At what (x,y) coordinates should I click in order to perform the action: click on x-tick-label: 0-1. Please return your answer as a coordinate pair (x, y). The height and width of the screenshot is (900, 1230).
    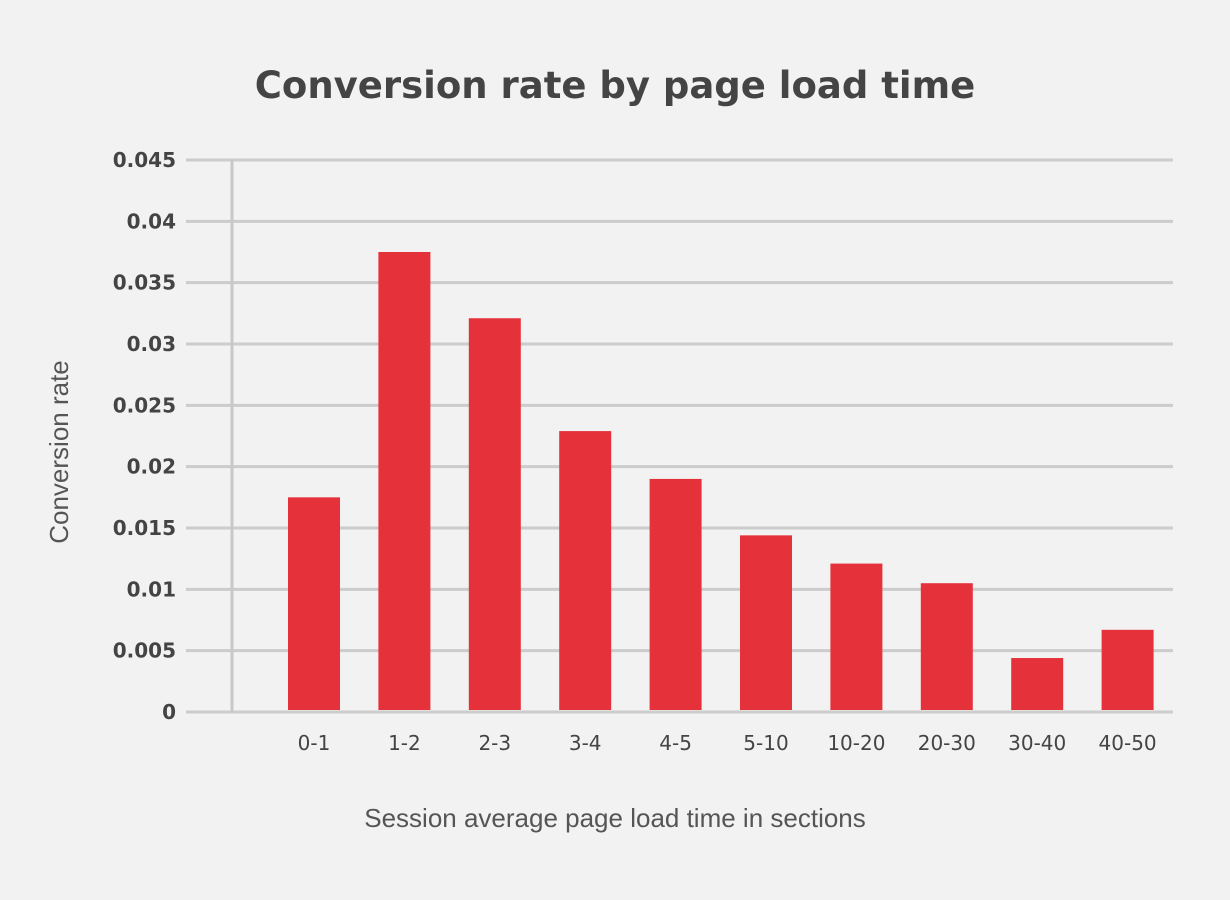
    Looking at the image, I should click on (314, 743).